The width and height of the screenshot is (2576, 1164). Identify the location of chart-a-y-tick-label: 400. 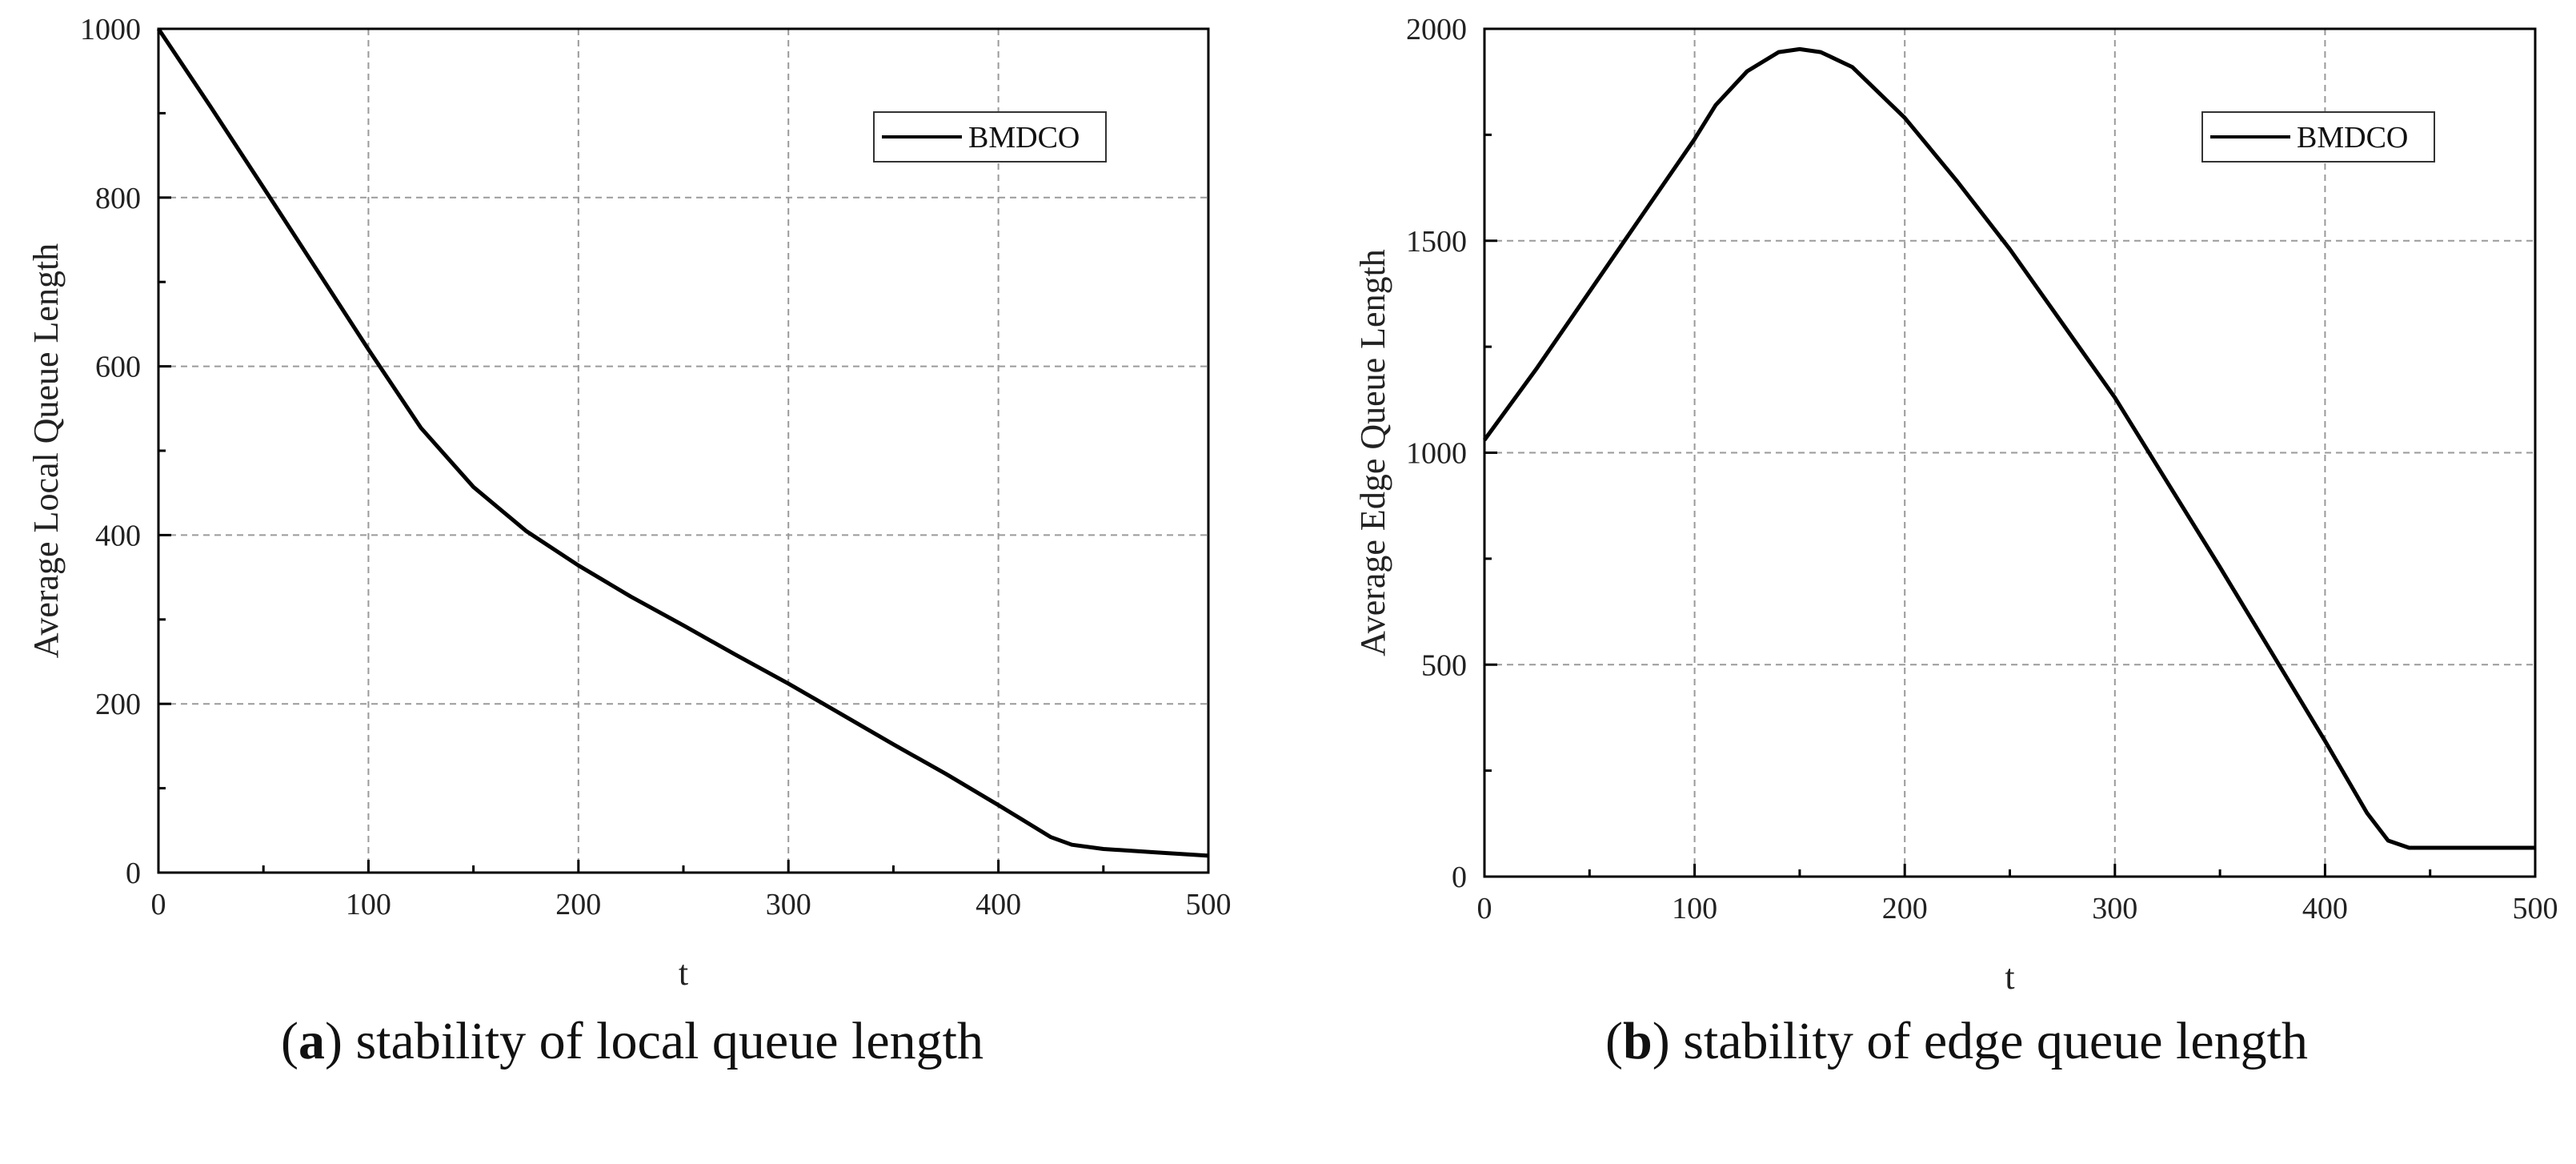
(118, 535).